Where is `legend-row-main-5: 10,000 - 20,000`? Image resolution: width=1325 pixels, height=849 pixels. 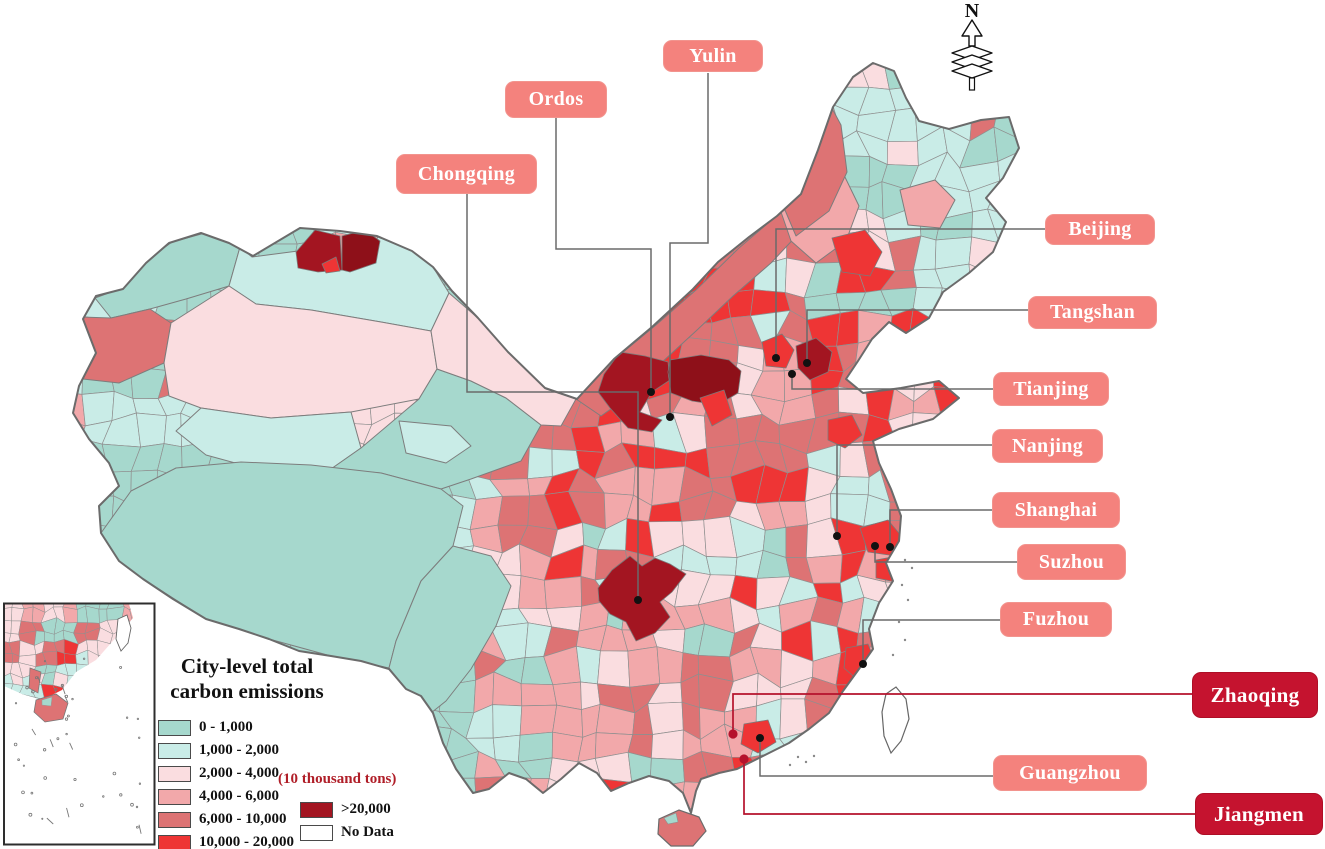
legend-row-main-5: 10,000 - 20,000 is located at coordinates (226, 840).